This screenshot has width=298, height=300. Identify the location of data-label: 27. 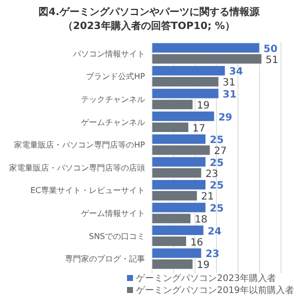
(220, 152).